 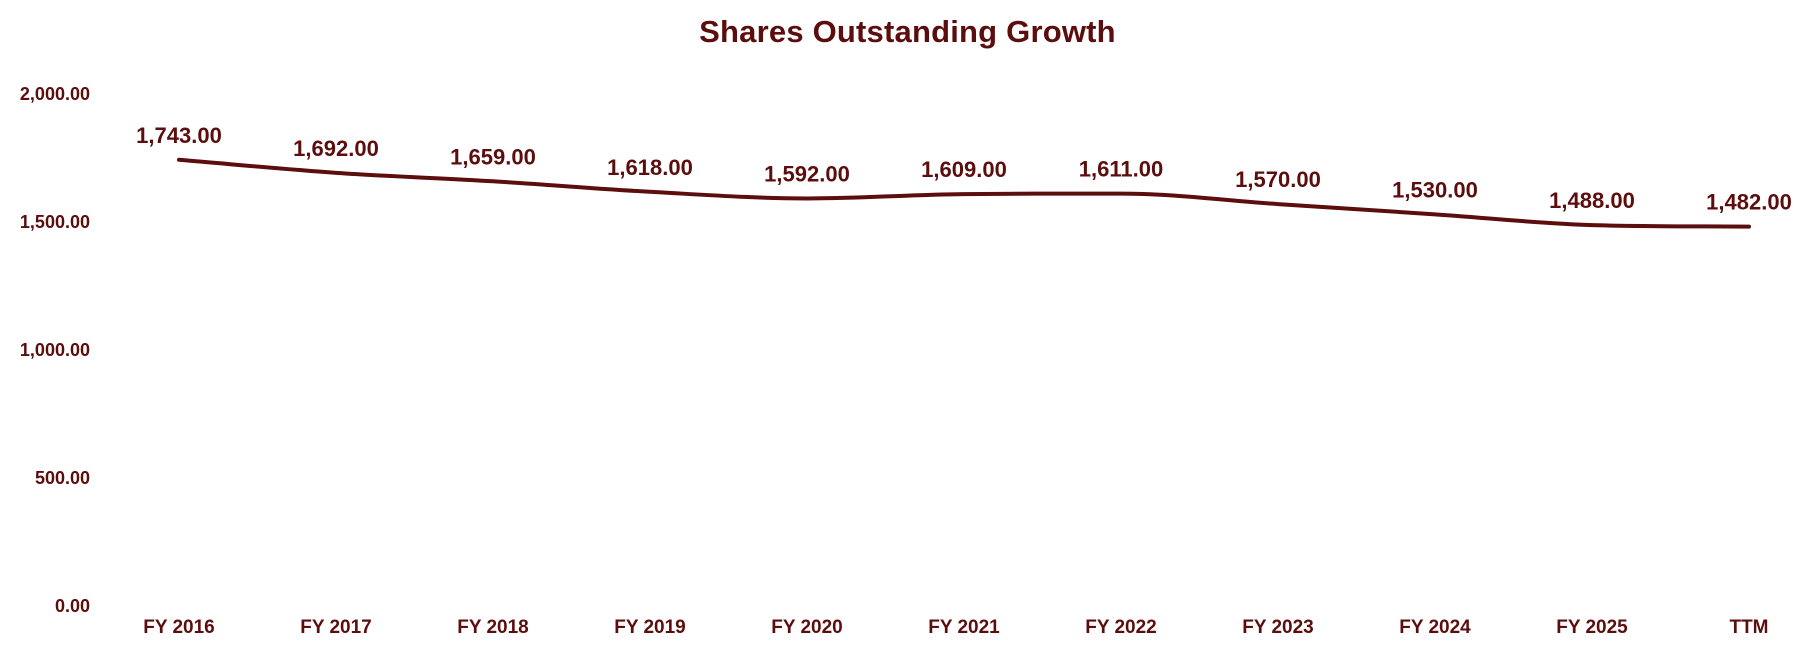 I want to click on data-label: 1,609.00, so click(x=964, y=169).